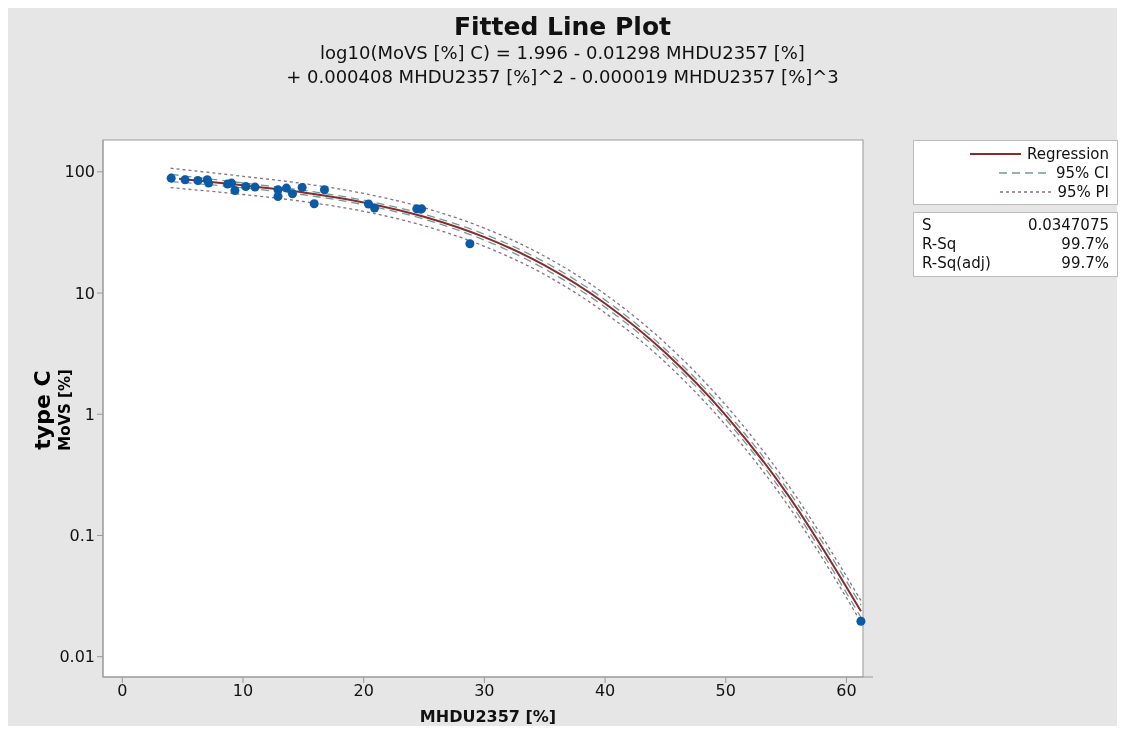  I want to click on x-tick-label: 40, so click(605, 691).